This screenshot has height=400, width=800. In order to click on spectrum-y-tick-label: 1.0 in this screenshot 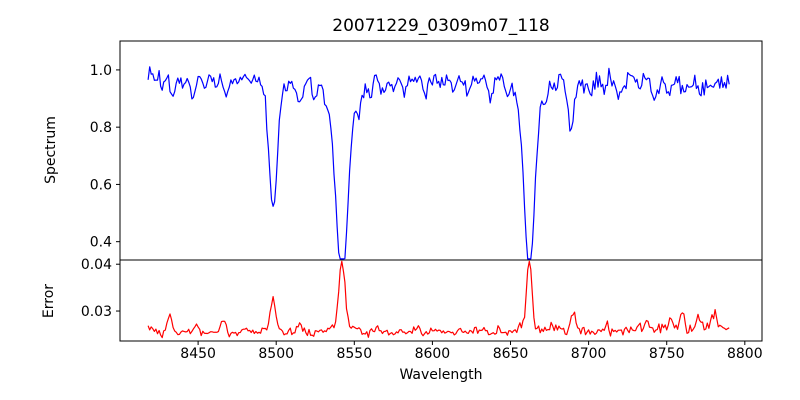, I will do `click(101, 71)`.